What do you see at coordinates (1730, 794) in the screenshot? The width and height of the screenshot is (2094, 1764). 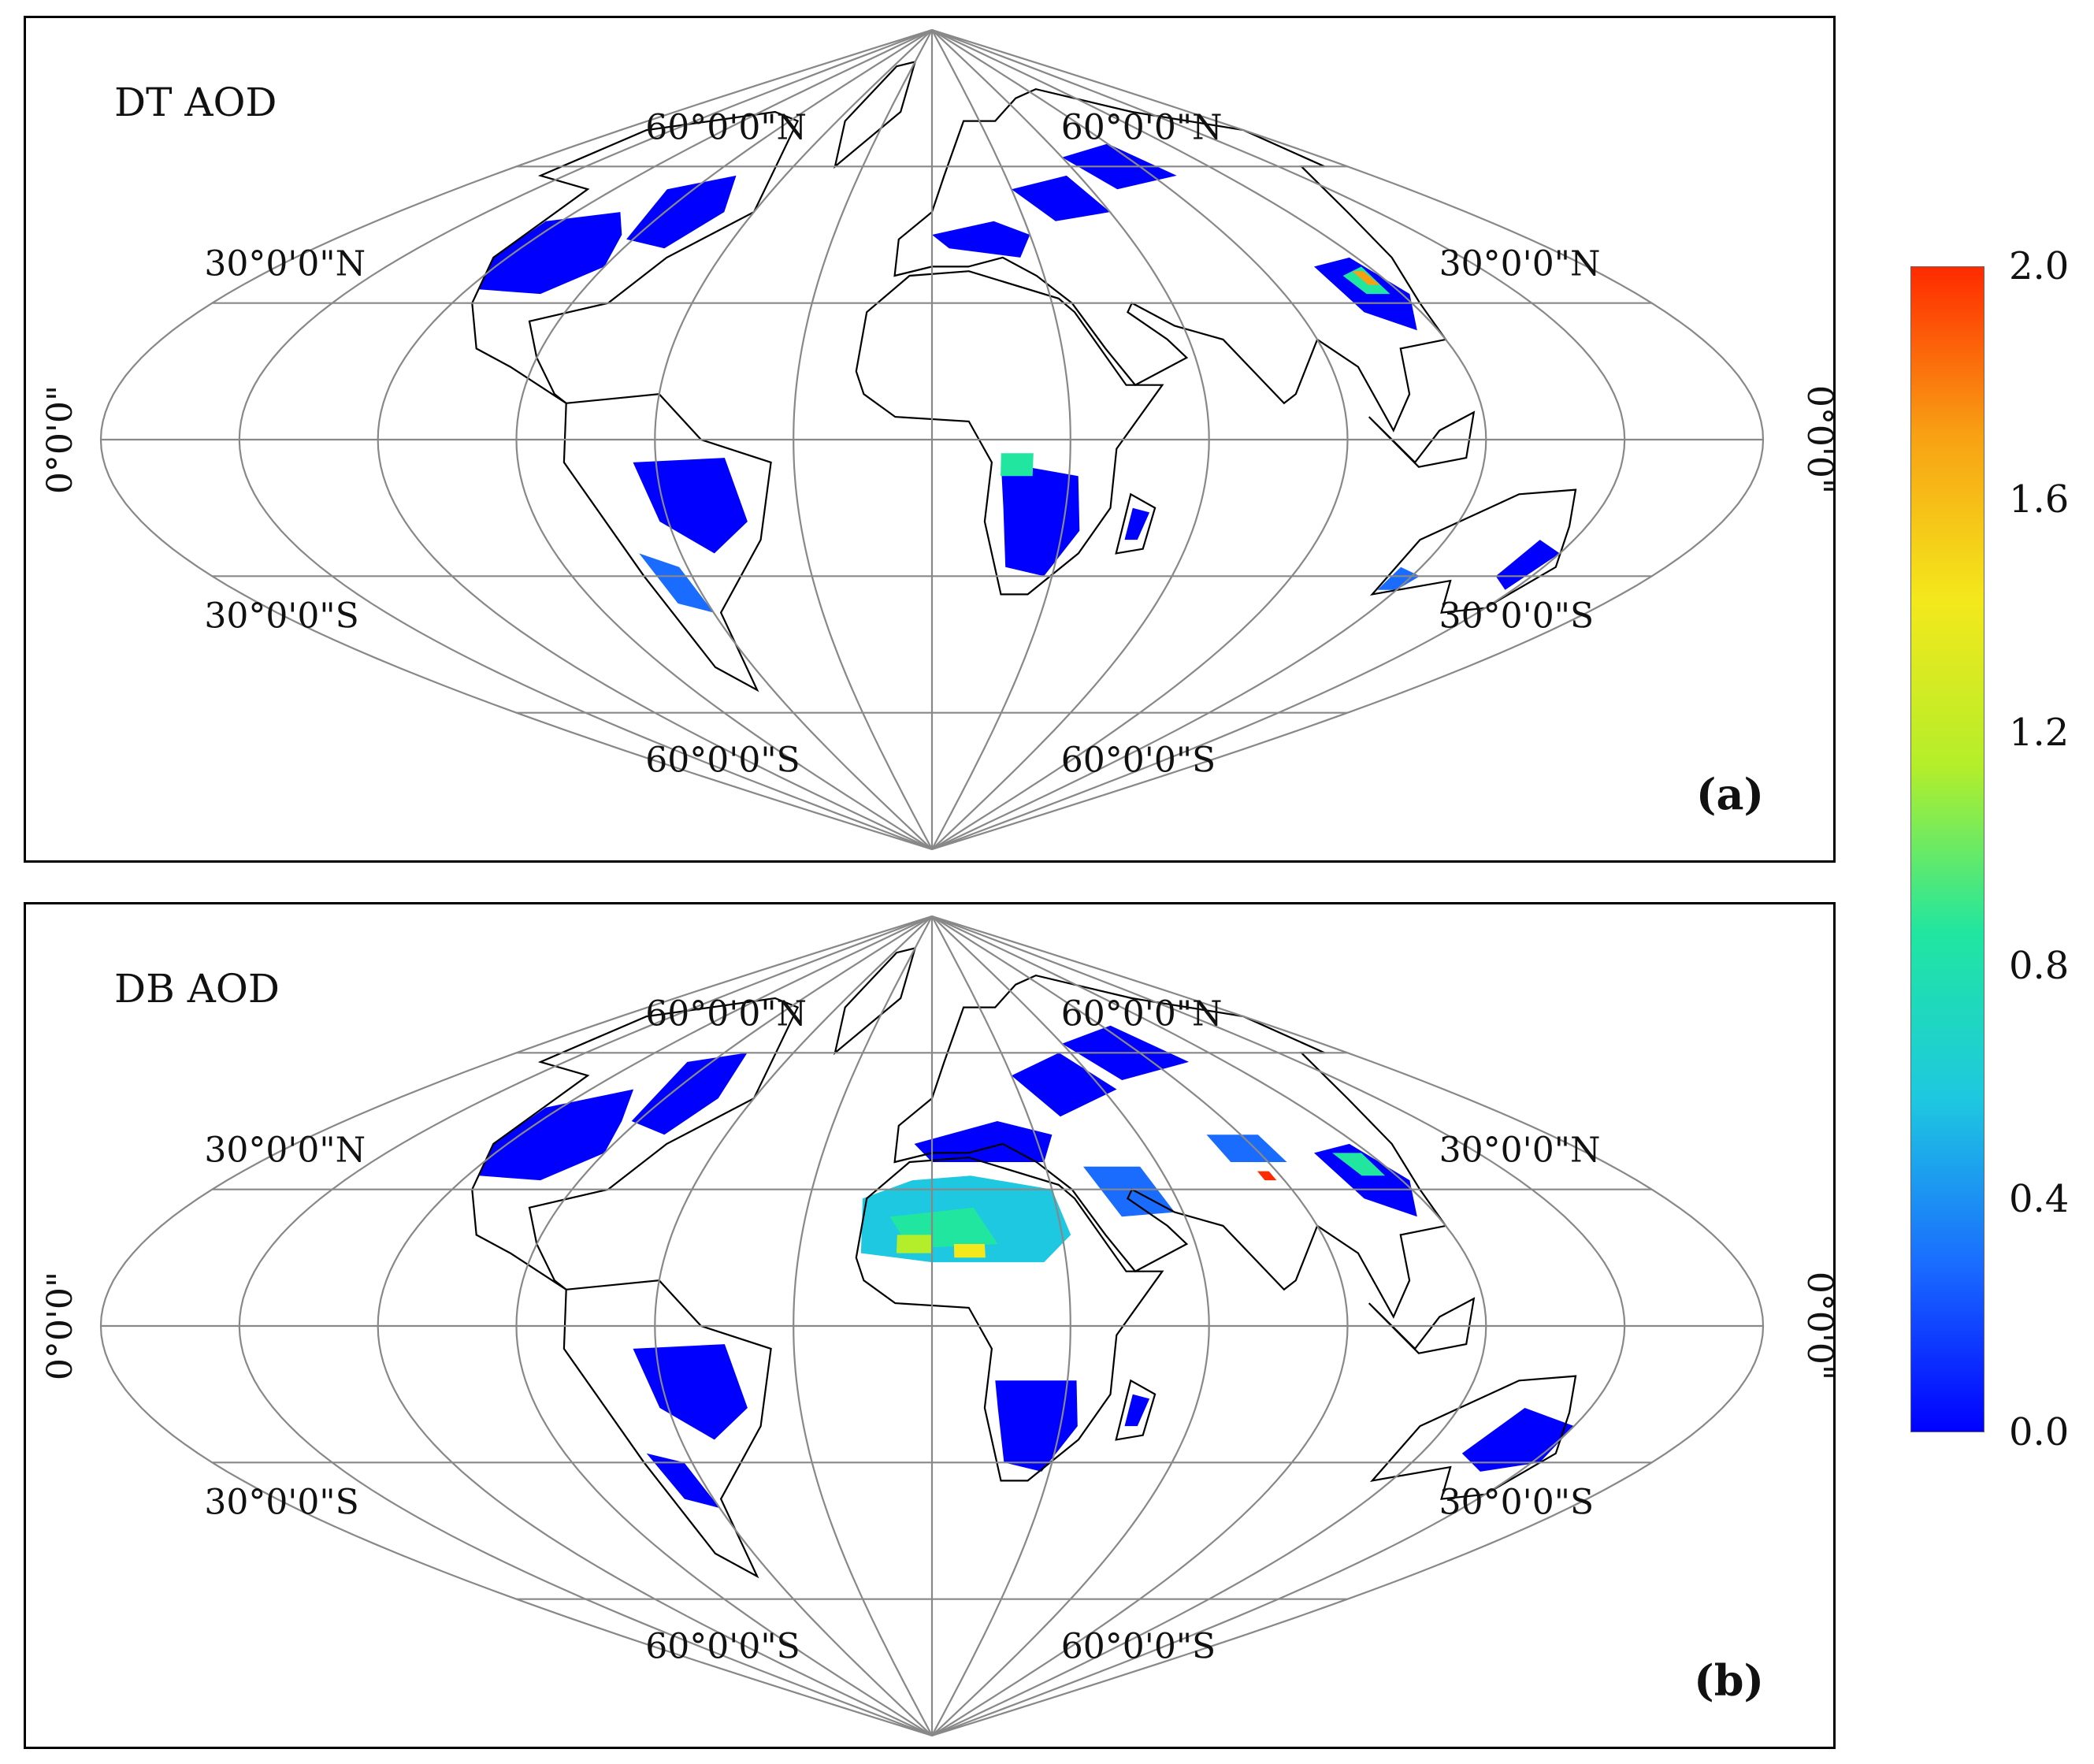 I see `panel-tag: (a)` at bounding box center [1730, 794].